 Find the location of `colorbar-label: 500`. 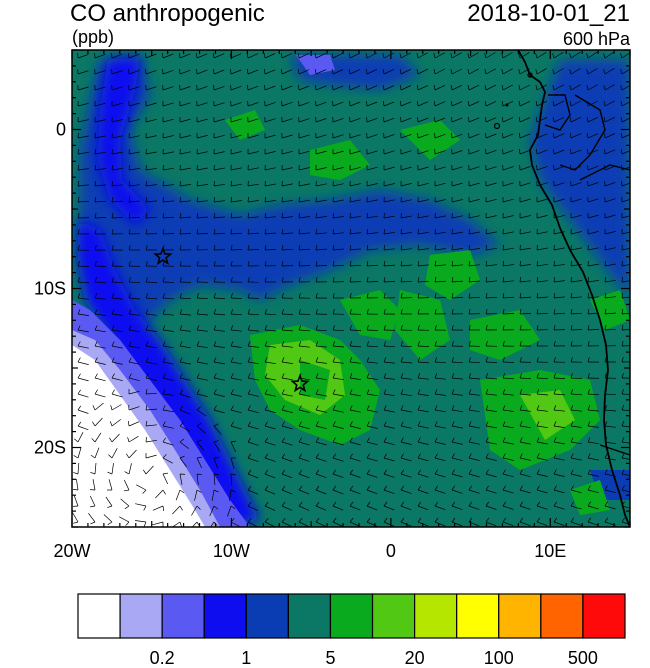

colorbar-label: 500 is located at coordinates (583, 658).